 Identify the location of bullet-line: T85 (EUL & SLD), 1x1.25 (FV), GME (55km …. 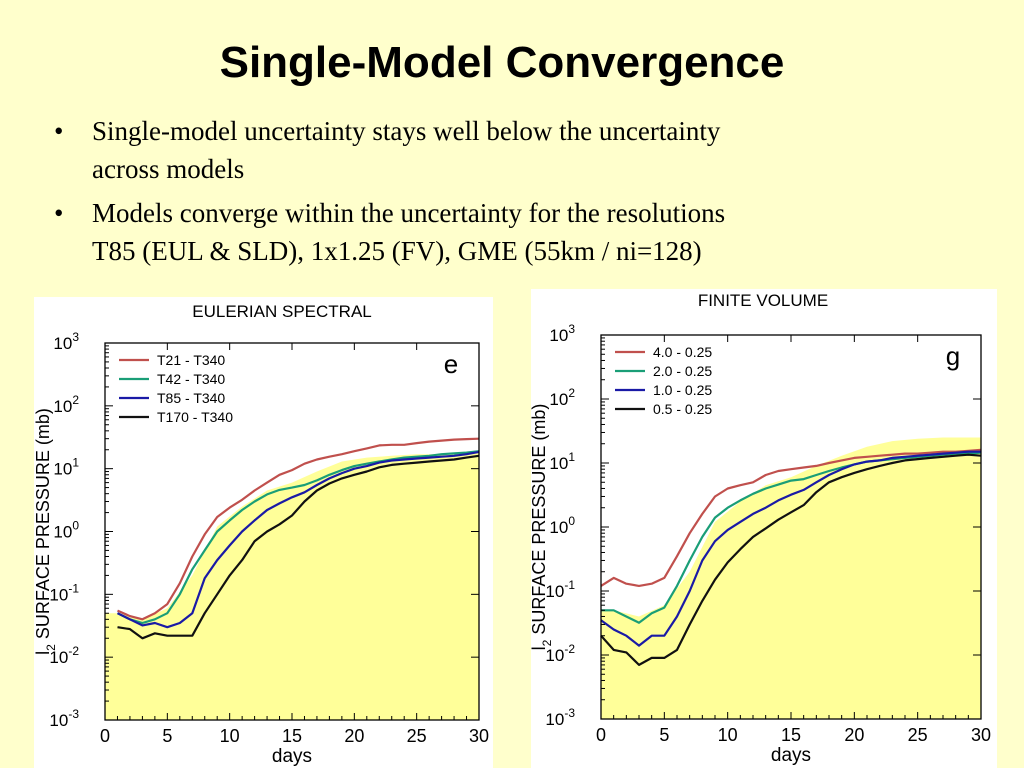
(397, 251).